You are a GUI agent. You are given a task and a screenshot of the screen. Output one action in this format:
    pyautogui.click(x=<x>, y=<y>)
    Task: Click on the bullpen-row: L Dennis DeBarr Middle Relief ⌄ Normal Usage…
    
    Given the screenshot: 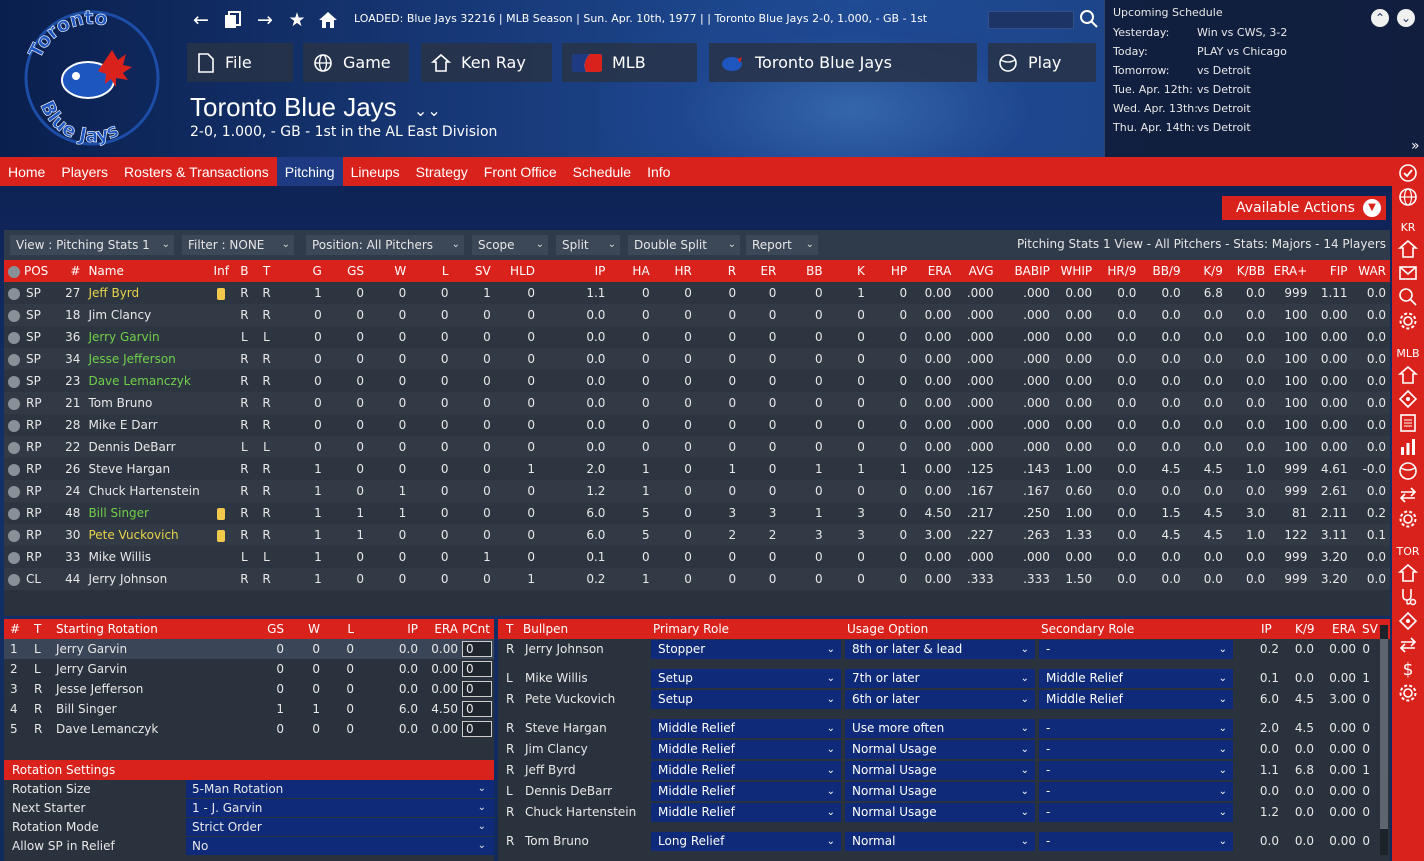 What is the action you would take?
    pyautogui.click(x=938, y=791)
    